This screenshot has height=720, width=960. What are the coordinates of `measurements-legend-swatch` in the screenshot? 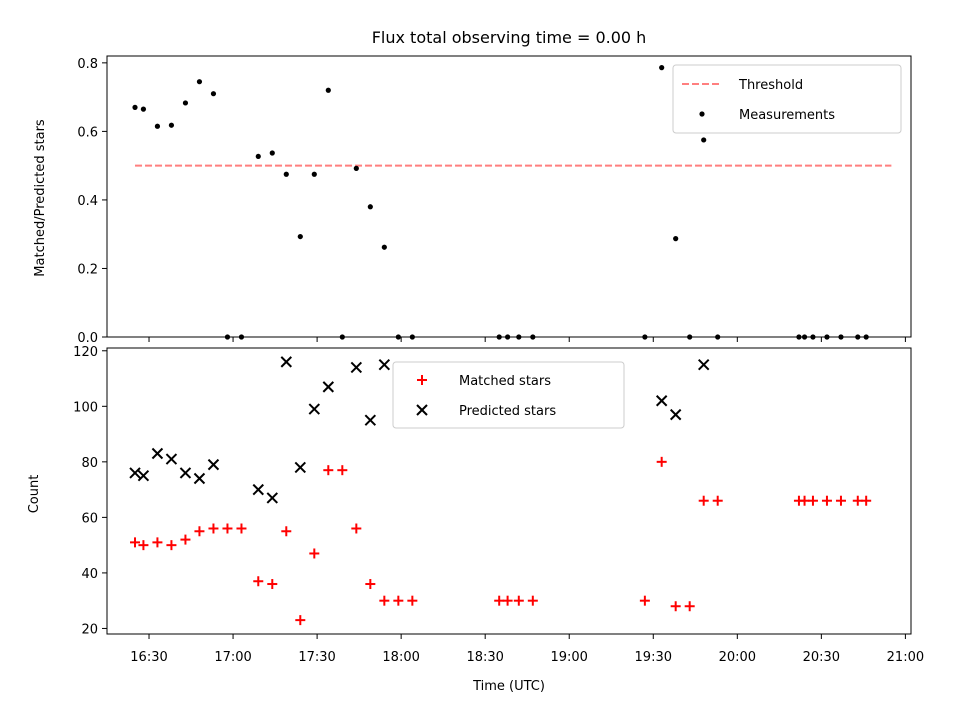 It's located at (702, 114).